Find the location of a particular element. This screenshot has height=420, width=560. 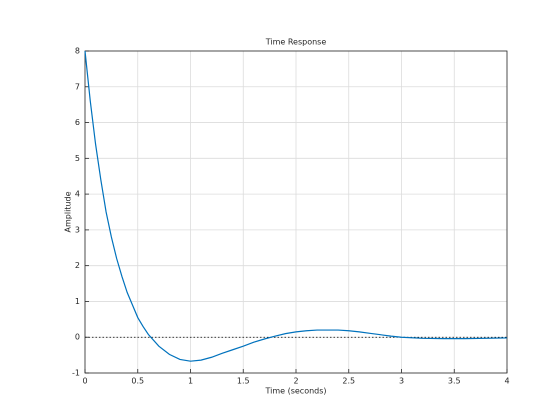

y-tick-label: 3 is located at coordinates (77, 229).